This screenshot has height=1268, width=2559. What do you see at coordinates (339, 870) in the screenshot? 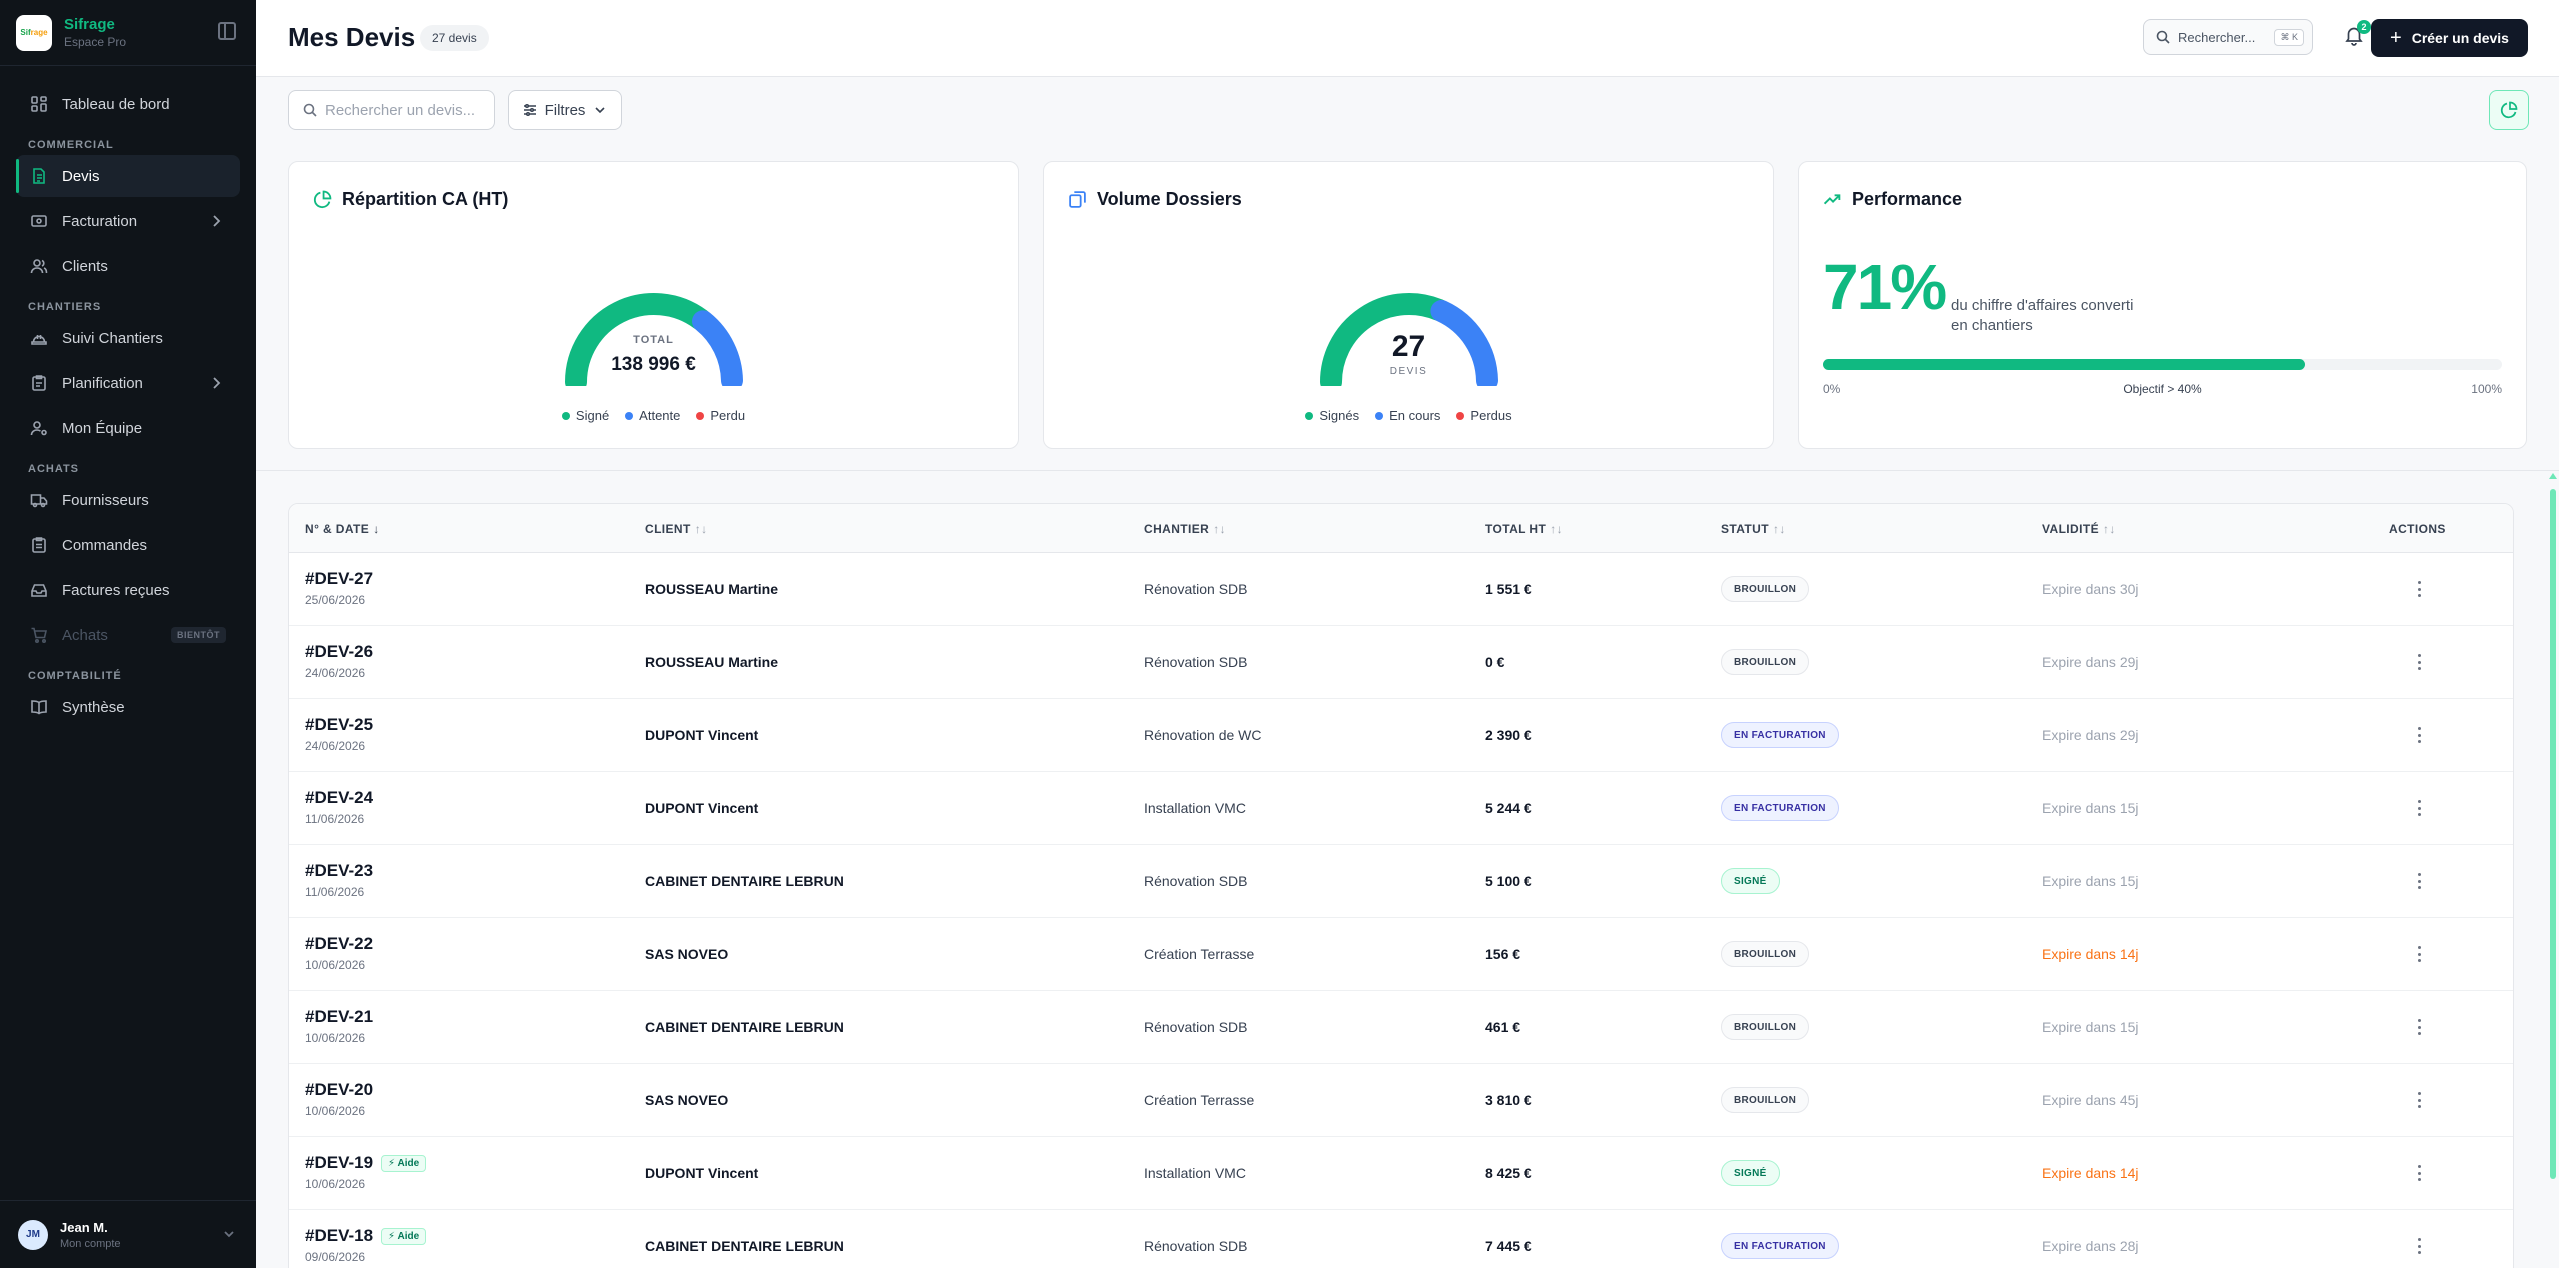
I see `quote-number: #DEV-23` at bounding box center [339, 870].